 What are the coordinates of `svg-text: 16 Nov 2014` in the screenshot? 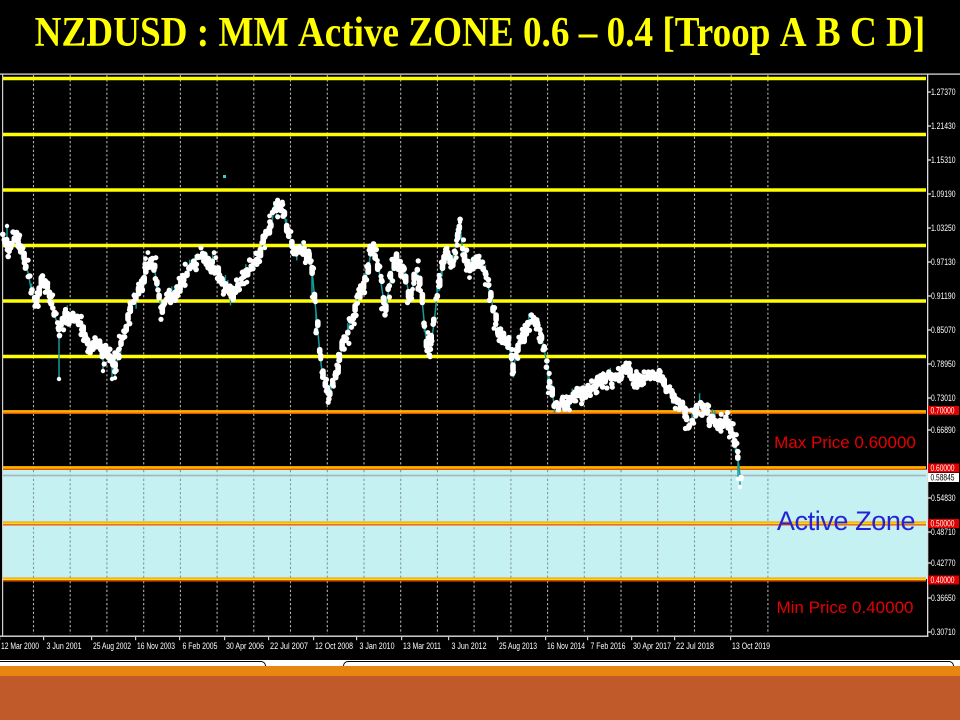 It's located at (566, 646).